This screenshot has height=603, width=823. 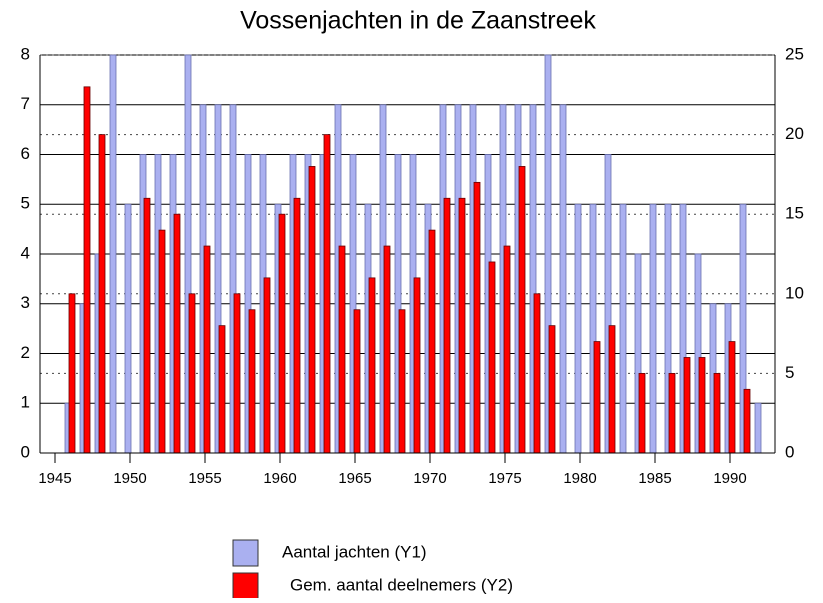 What do you see at coordinates (25, 103) in the screenshot?
I see `y-tick-label: 7` at bounding box center [25, 103].